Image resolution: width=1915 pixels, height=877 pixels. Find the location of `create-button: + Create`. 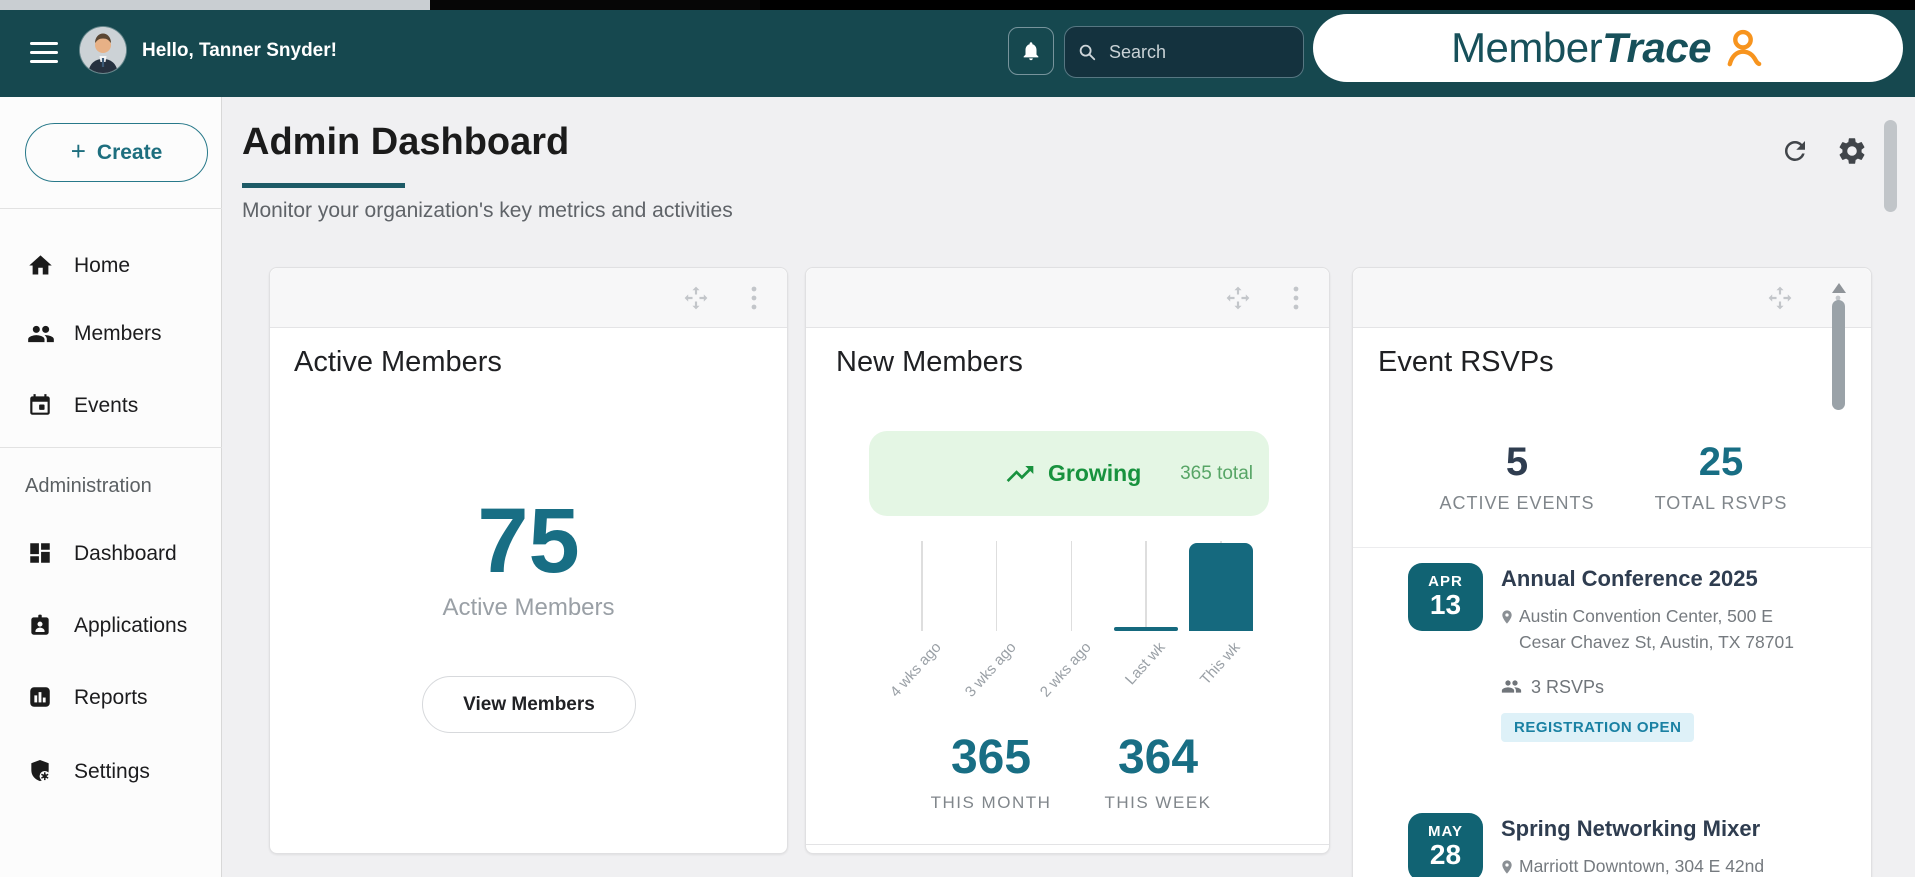

create-button: + Create is located at coordinates (116, 152).